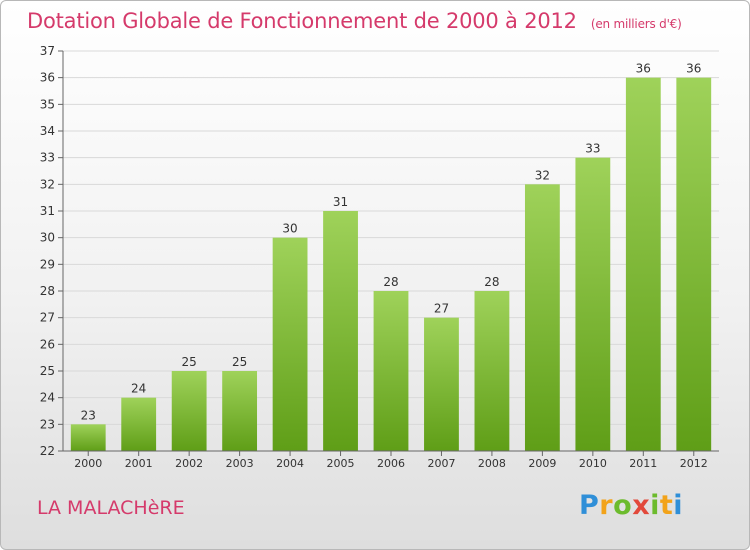 The height and width of the screenshot is (550, 750). What do you see at coordinates (290, 463) in the screenshot?
I see `x-tick-label-2004: 2004` at bounding box center [290, 463].